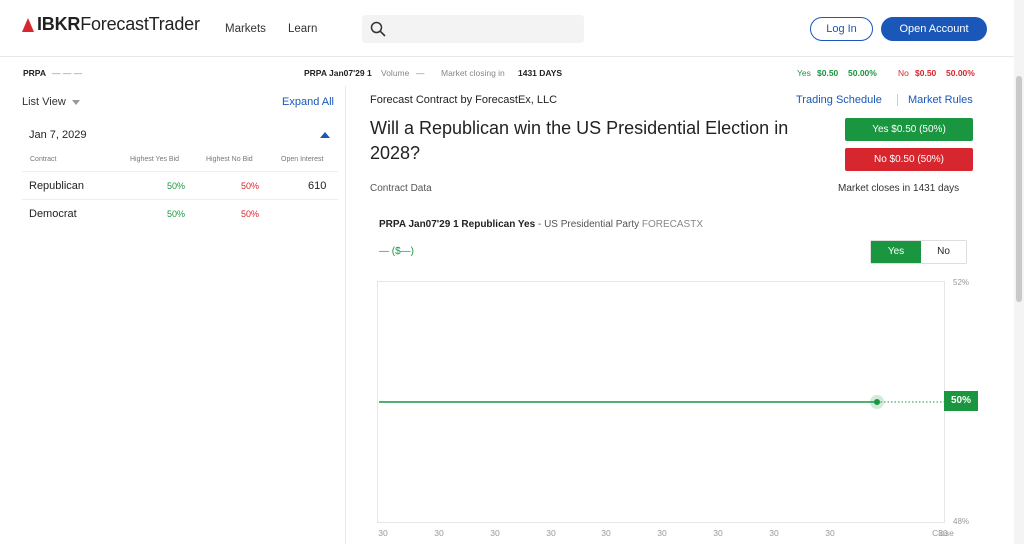  I want to click on search-icon, so click(378, 29).